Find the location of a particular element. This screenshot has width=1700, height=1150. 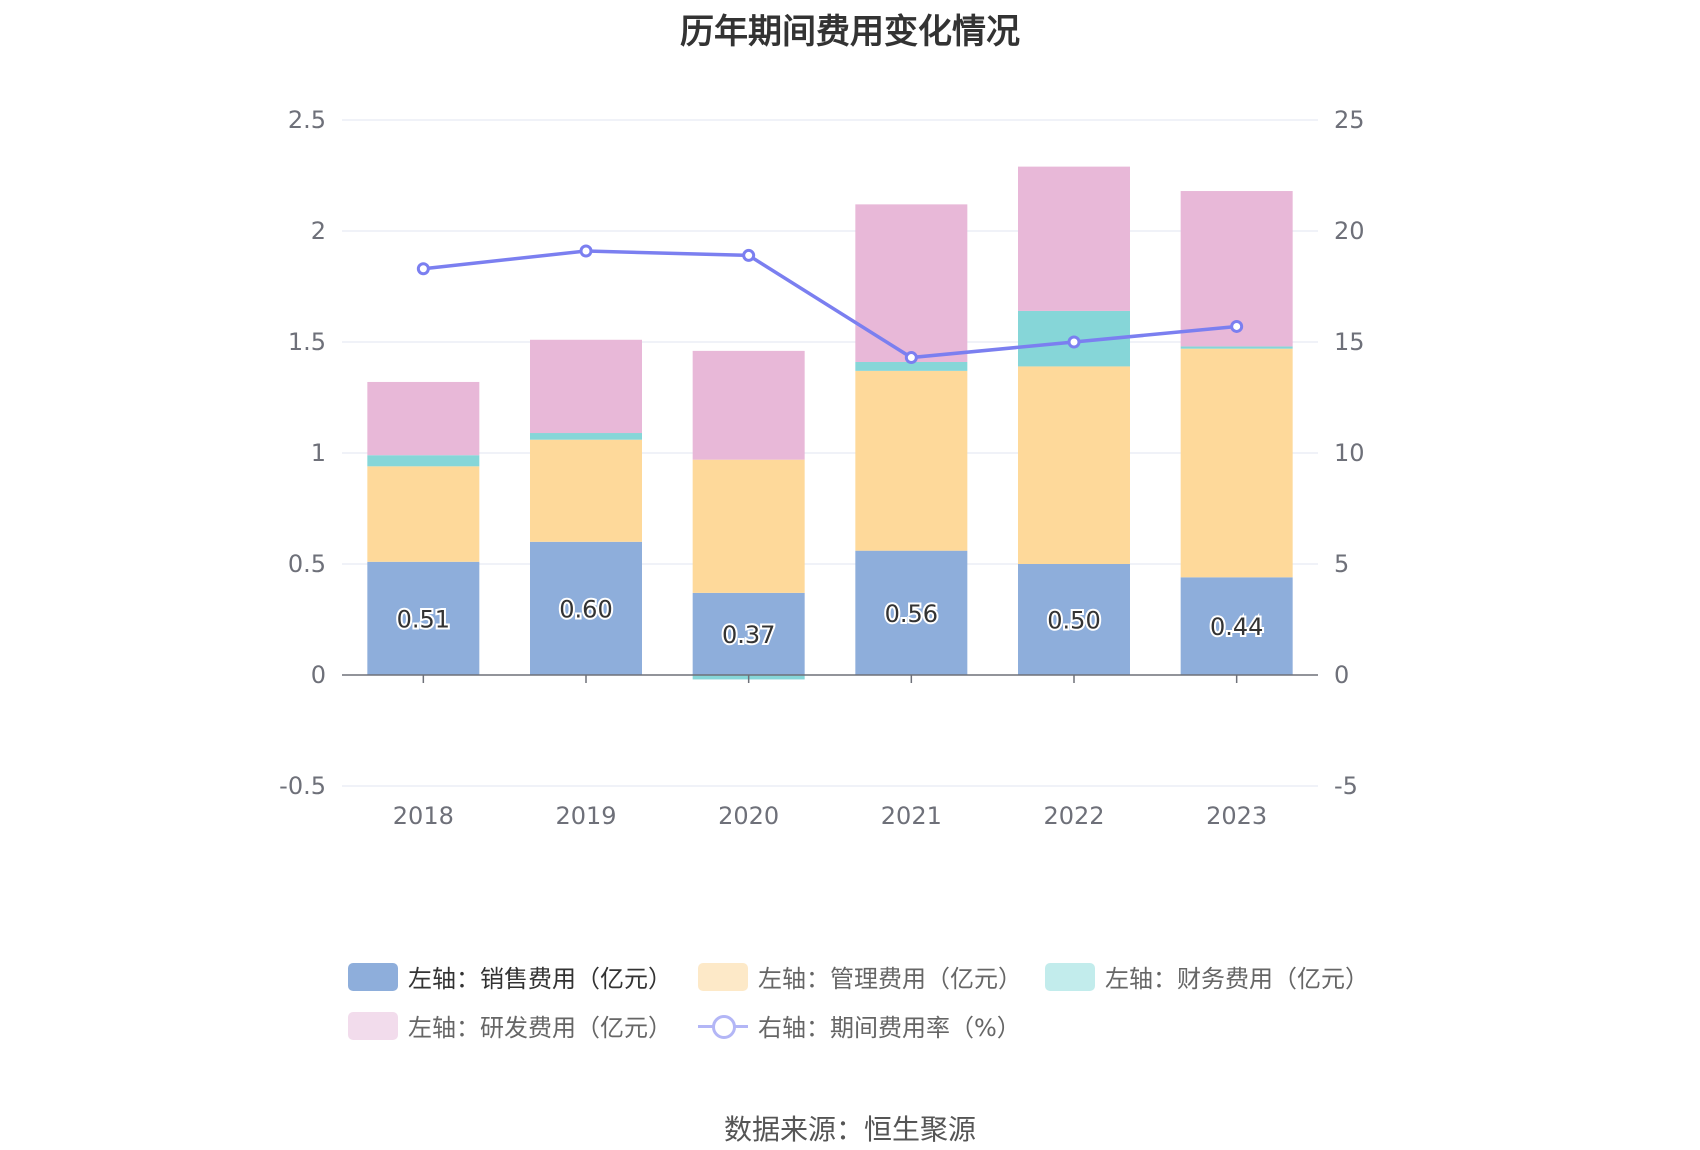

data-label: 0.50 is located at coordinates (1073, 621).